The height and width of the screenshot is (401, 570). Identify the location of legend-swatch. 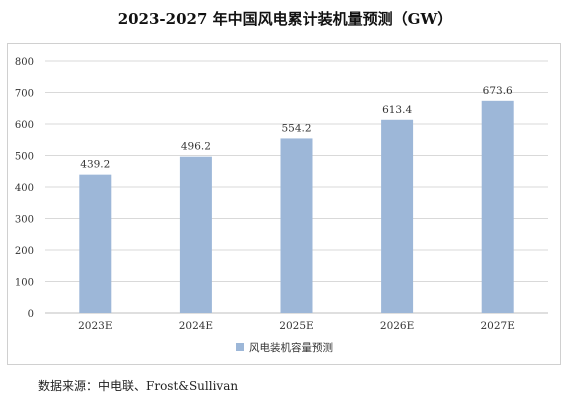
(240, 347).